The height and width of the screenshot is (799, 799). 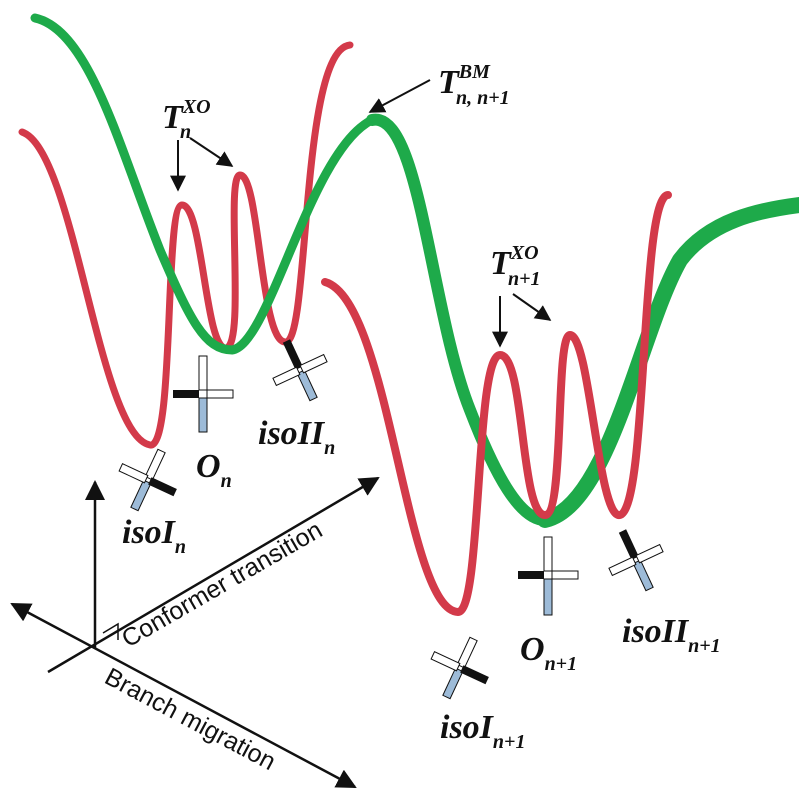 I want to click on branch-axis, so click(x=183, y=695).